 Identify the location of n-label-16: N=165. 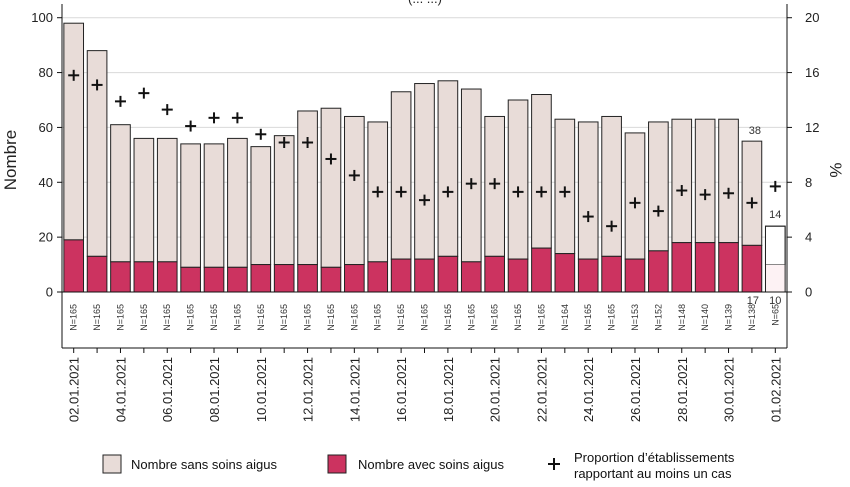
(448, 317).